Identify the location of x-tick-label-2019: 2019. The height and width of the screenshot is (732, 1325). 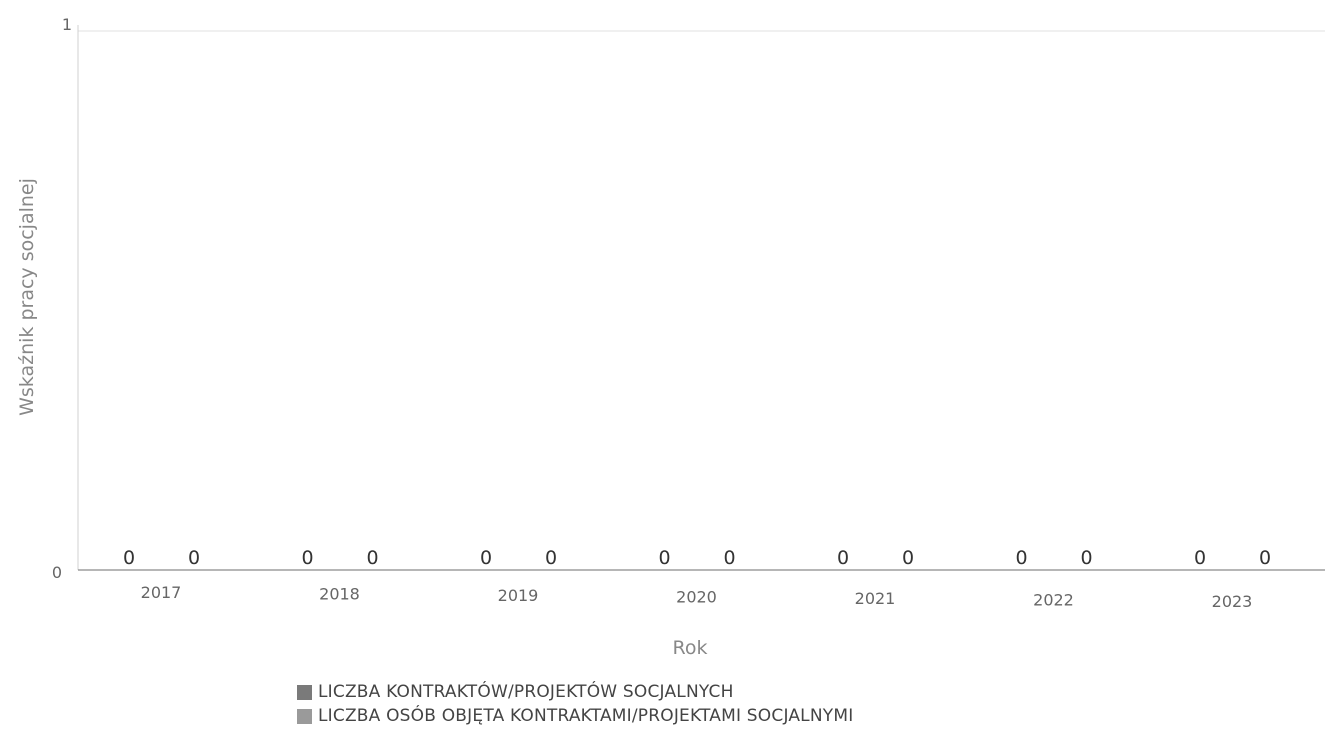
(518, 595).